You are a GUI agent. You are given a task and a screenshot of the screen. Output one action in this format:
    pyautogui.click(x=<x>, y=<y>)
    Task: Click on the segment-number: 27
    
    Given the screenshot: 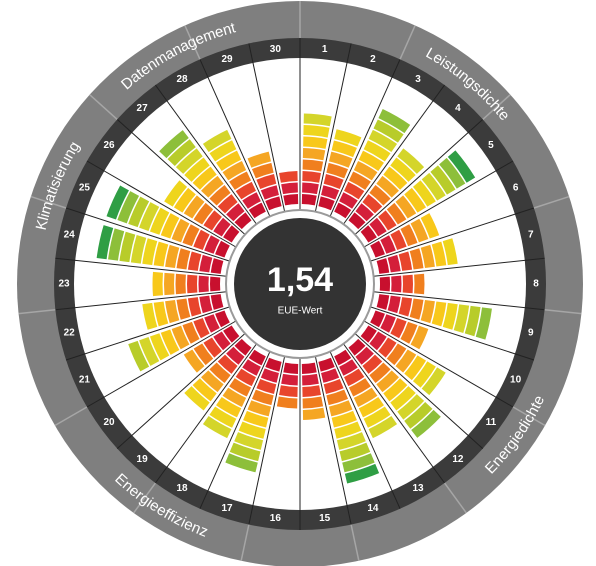 What is the action you would take?
    pyautogui.click(x=143, y=108)
    